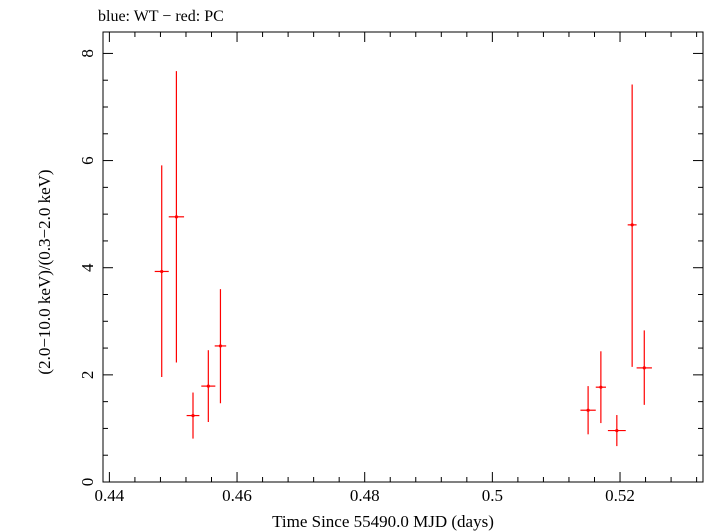 This screenshot has width=705, height=532. What do you see at coordinates (620, 495) in the screenshot?
I see `x-tick-label: 0.52` at bounding box center [620, 495].